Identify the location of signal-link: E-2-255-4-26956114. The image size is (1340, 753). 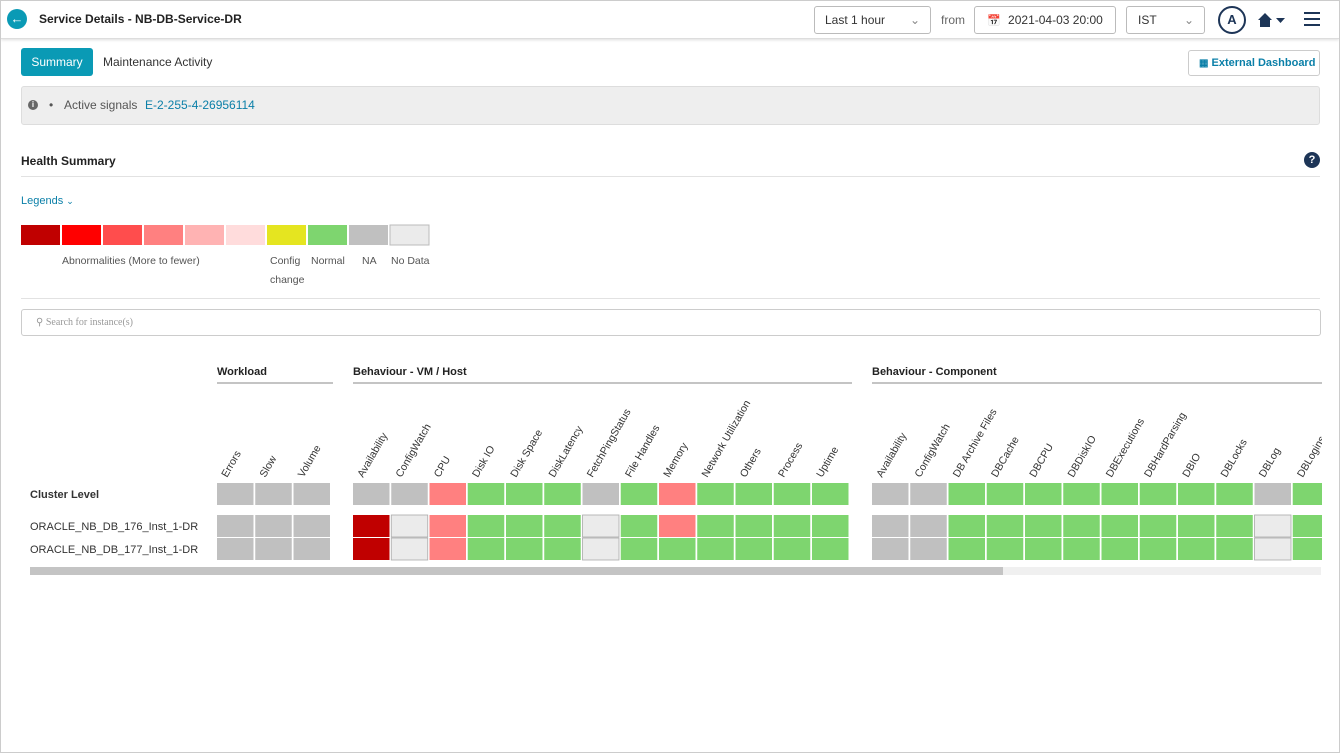
(200, 105).